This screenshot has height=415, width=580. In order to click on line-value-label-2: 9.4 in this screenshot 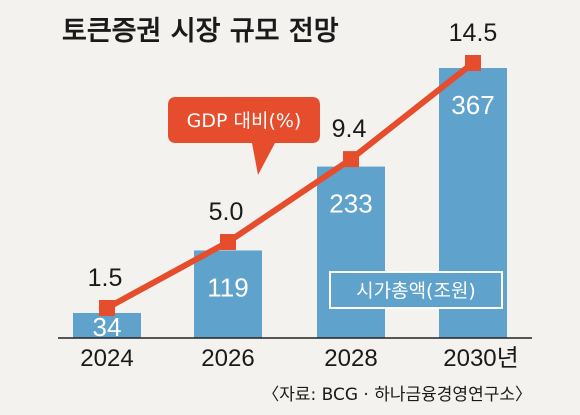, I will do `click(349, 129)`.